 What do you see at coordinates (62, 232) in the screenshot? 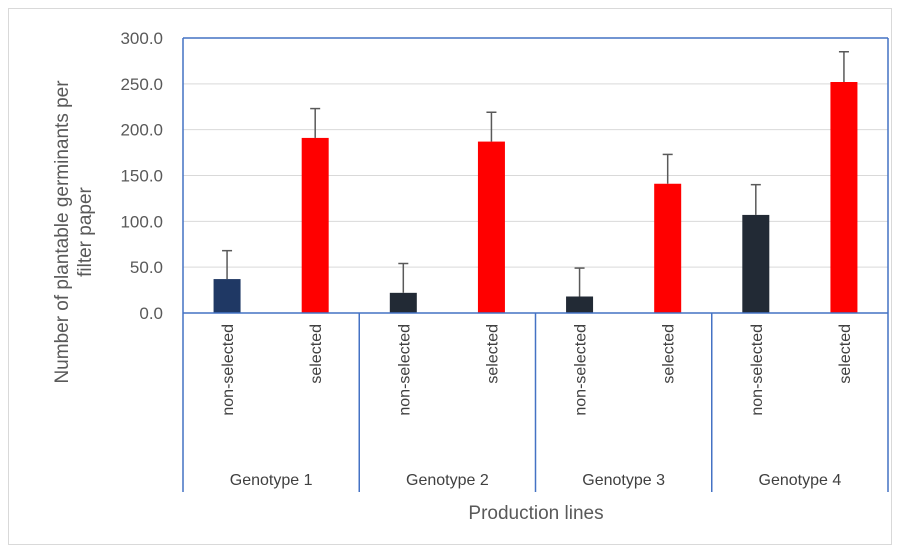
I see `y-axis-title-line-1: Number of plantable germinants per` at bounding box center [62, 232].